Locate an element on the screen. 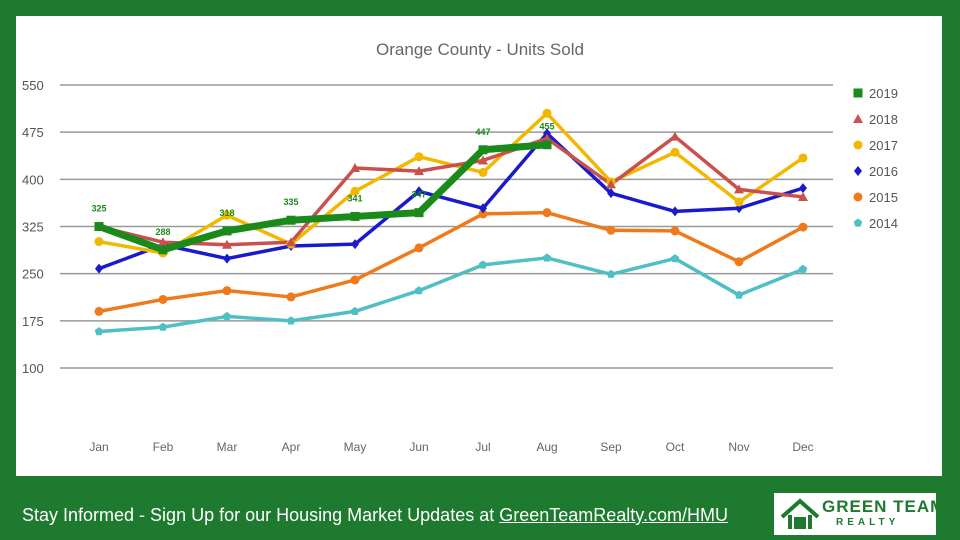  x-tick-label: Jul is located at coordinates (482, 447).